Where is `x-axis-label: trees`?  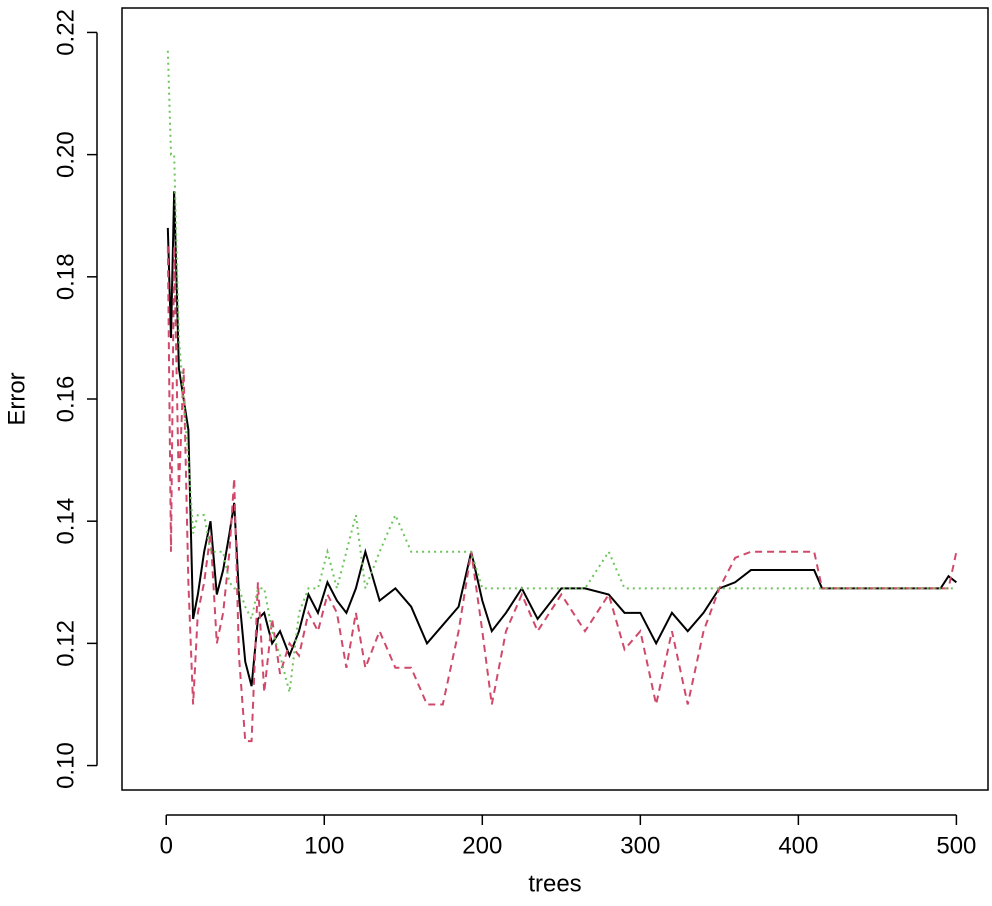
x-axis-label: trees is located at coordinates (554, 883).